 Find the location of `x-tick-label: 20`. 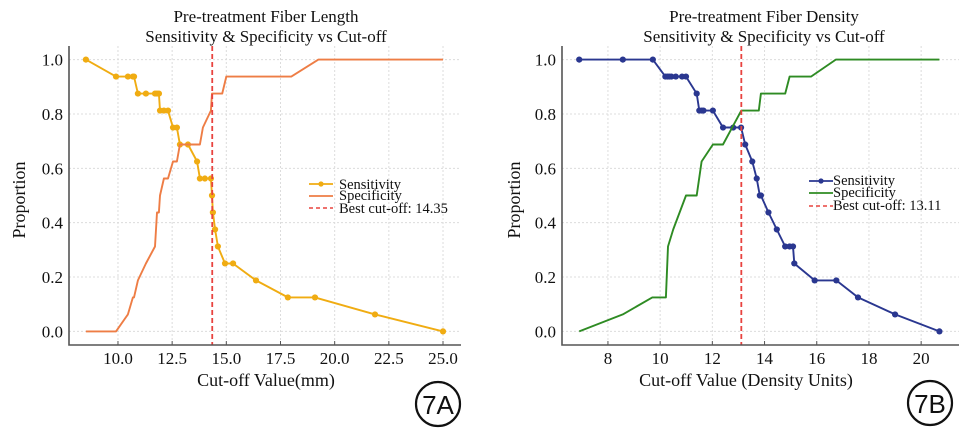

x-tick-label: 20 is located at coordinates (921, 358).